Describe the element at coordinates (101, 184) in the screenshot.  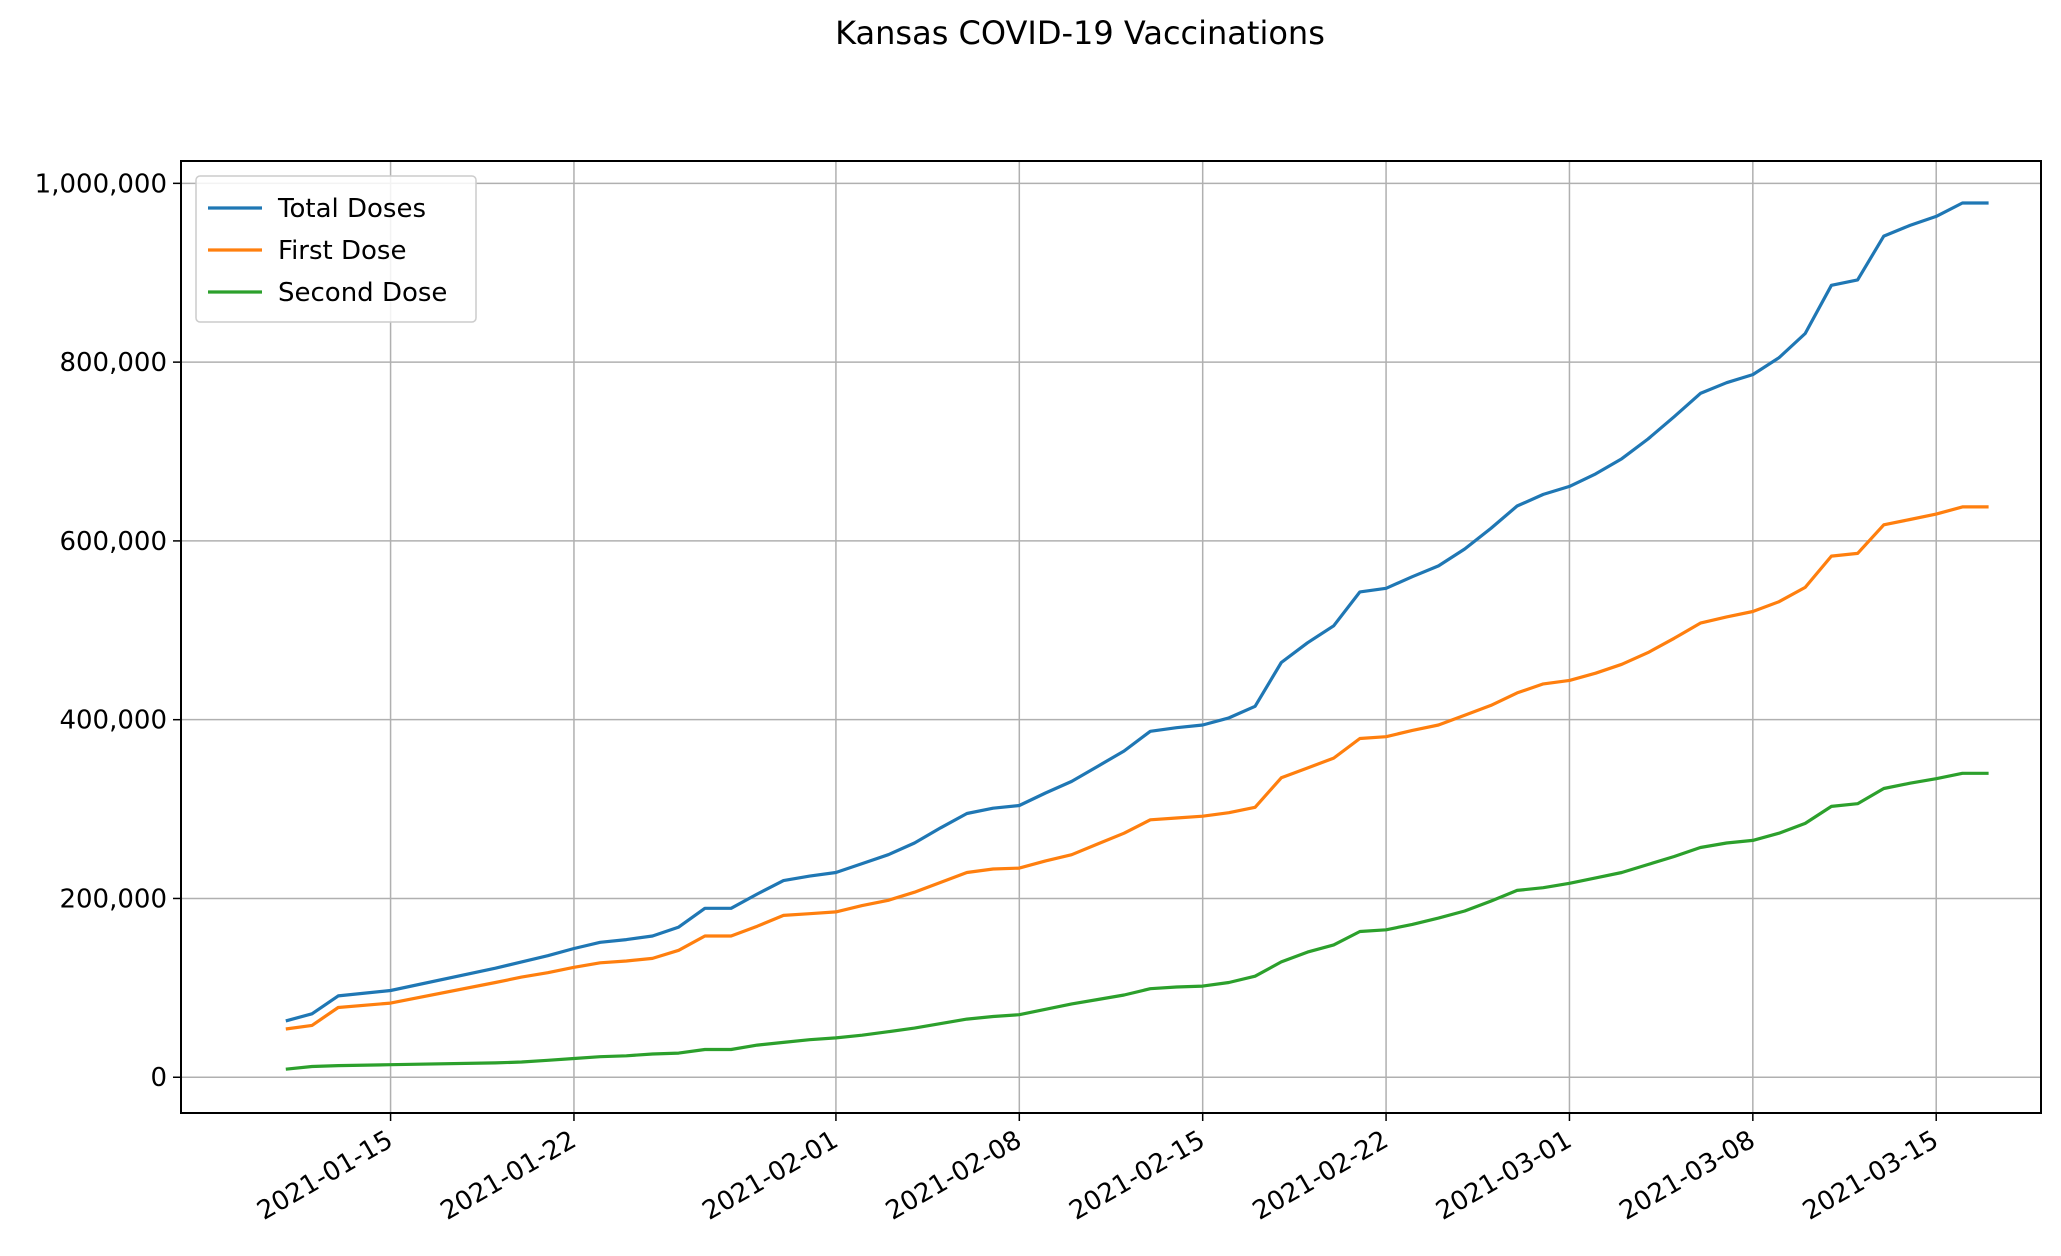
I see `y-tick-label: 1,000,000` at that location.